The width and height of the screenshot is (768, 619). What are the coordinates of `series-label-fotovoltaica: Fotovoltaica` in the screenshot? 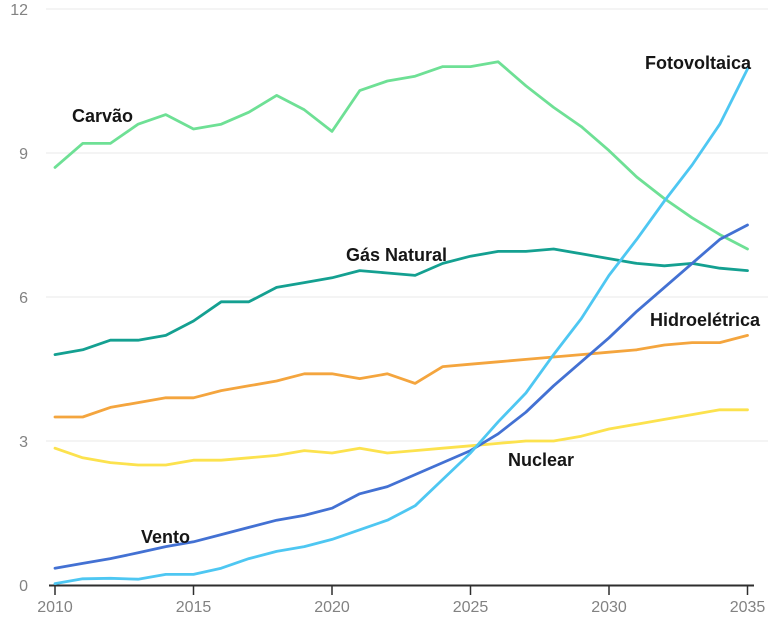 It's located at (698, 63).